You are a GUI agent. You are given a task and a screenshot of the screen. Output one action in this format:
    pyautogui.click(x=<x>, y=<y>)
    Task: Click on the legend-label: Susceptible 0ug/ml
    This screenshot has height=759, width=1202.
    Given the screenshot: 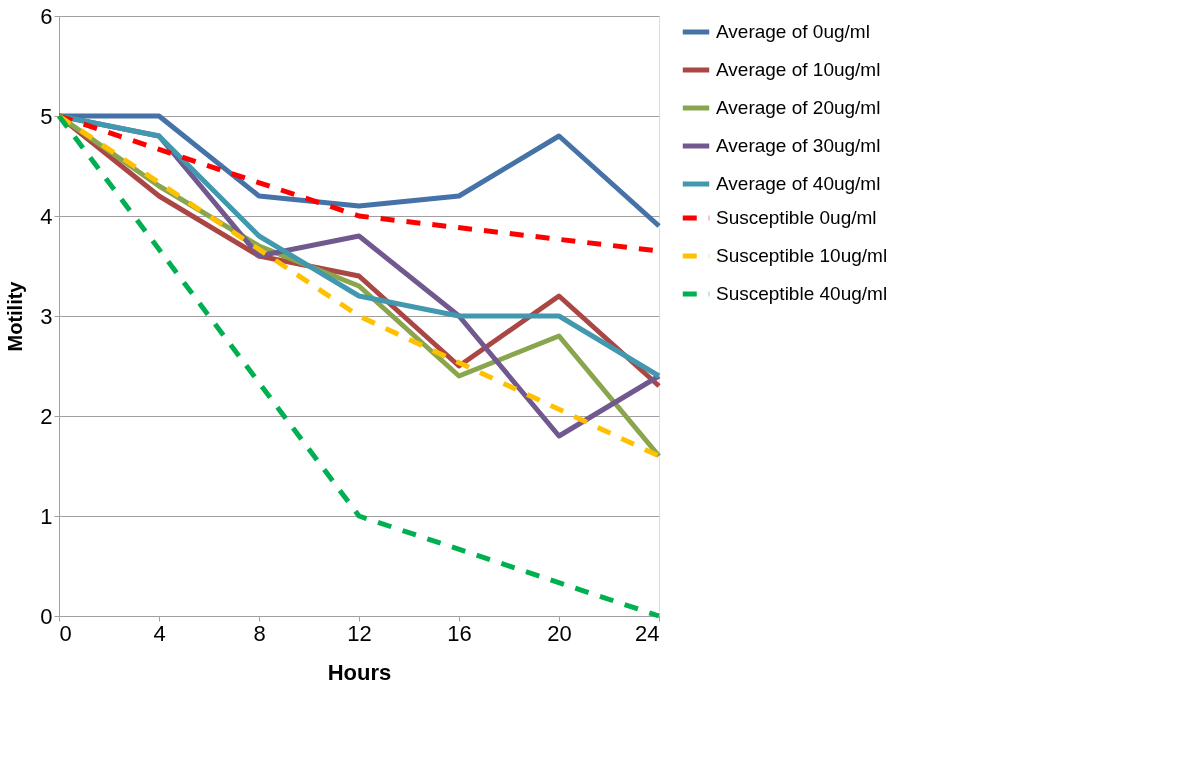 What is the action you would take?
    pyautogui.click(x=796, y=217)
    